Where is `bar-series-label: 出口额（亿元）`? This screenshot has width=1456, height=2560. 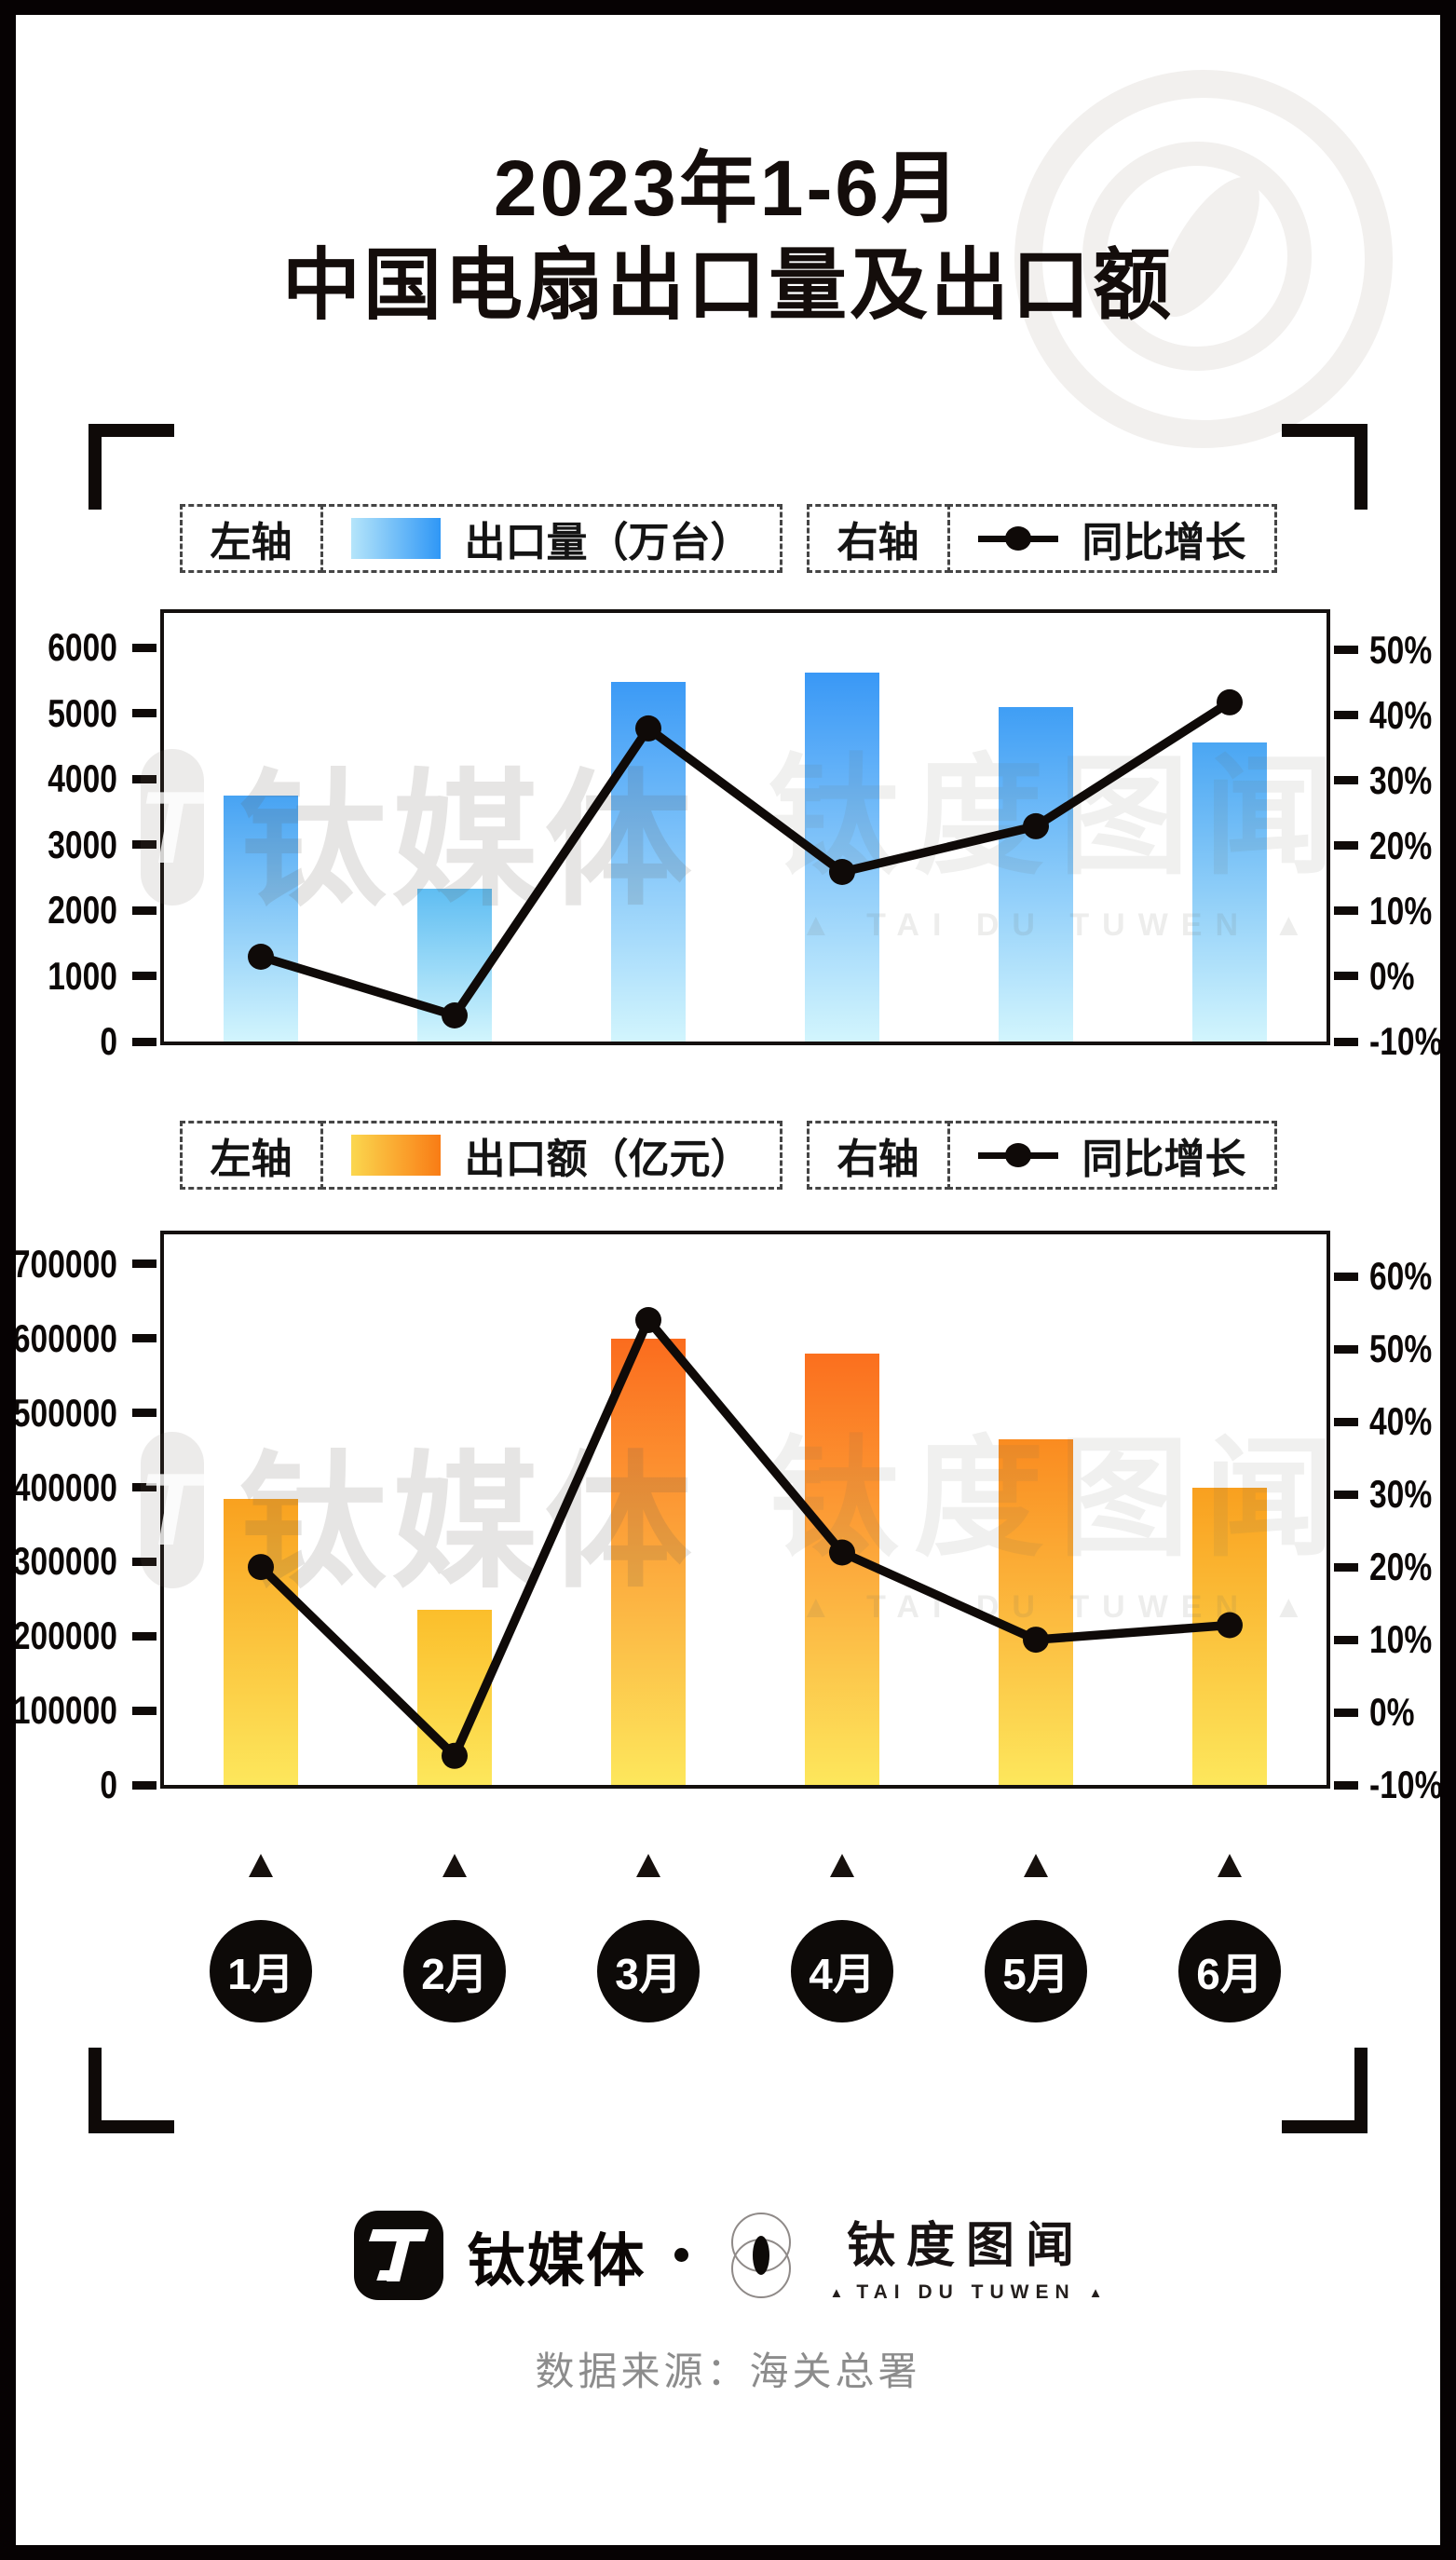
bar-series-label: 出口额（亿元） is located at coordinates (608, 1159).